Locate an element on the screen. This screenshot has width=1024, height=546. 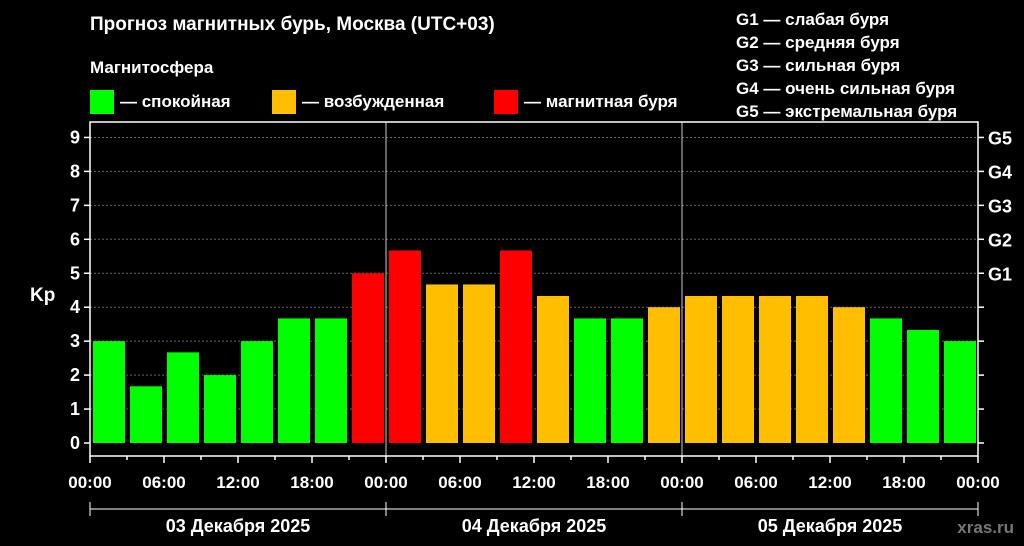
storm-legend-g3: G3 — сильная буря is located at coordinates (818, 65).